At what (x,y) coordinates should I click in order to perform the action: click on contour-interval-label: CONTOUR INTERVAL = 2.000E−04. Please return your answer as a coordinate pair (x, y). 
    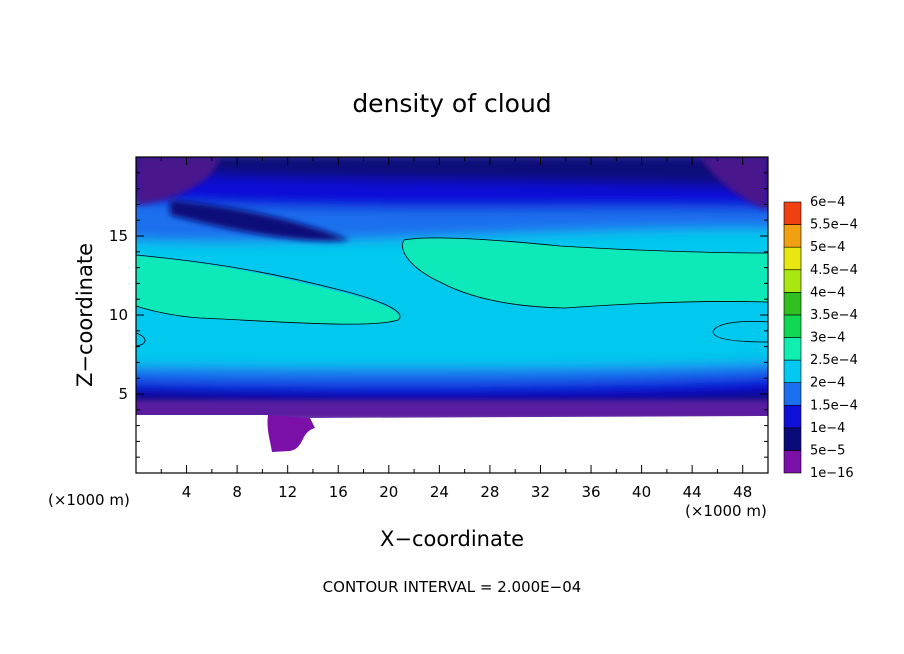
    Looking at the image, I should click on (452, 587).